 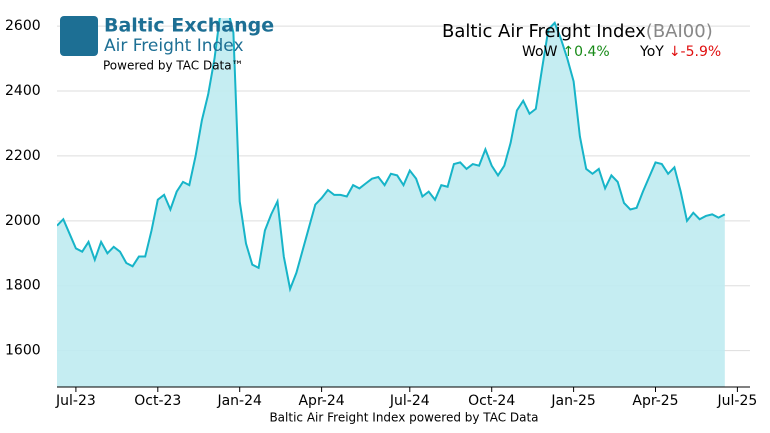 I want to click on chart-title: Baltic Air Freight Index(BAI00), so click(x=577, y=31).